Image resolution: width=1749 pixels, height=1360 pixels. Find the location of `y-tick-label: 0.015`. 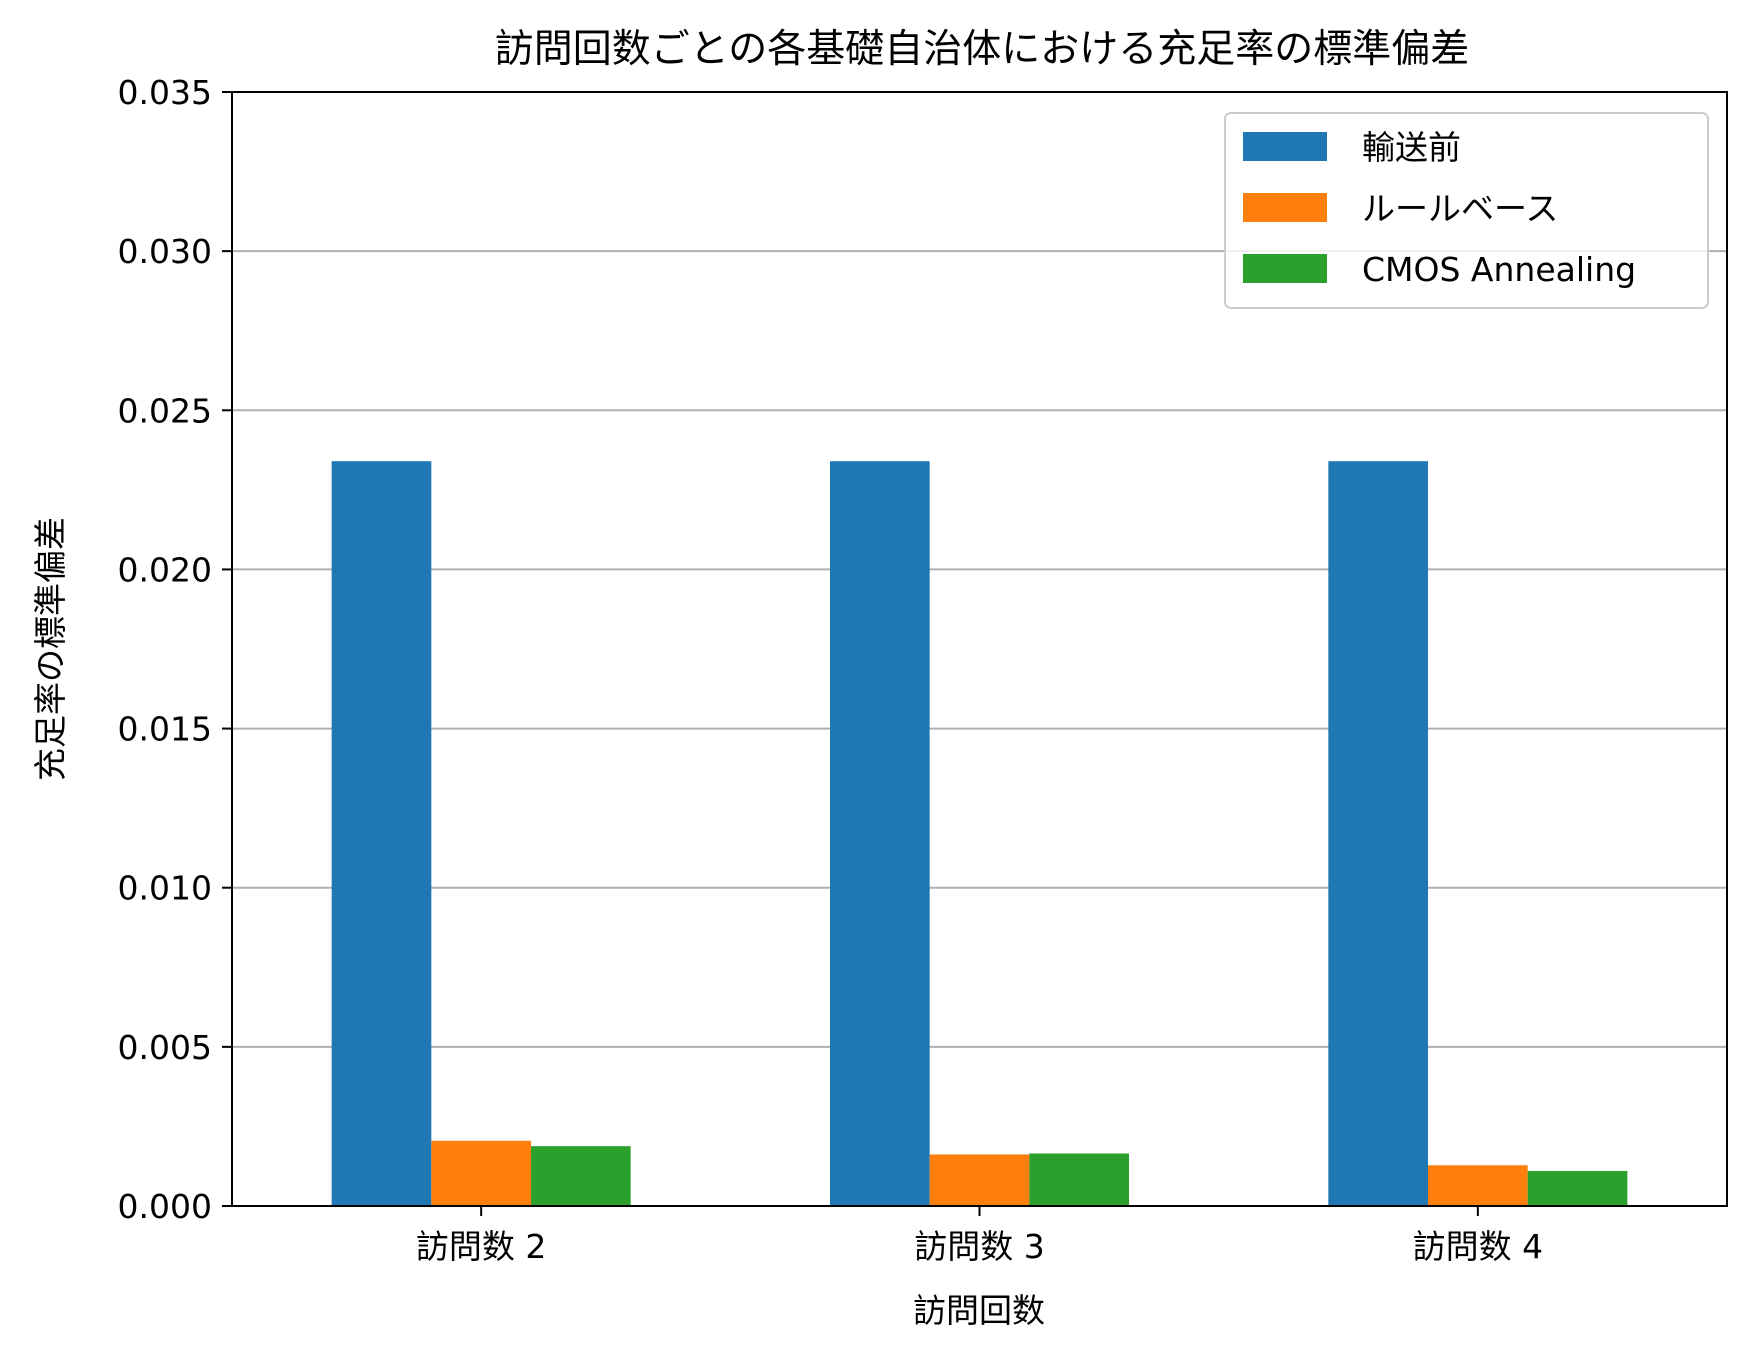

y-tick-label: 0.015 is located at coordinates (165, 729).